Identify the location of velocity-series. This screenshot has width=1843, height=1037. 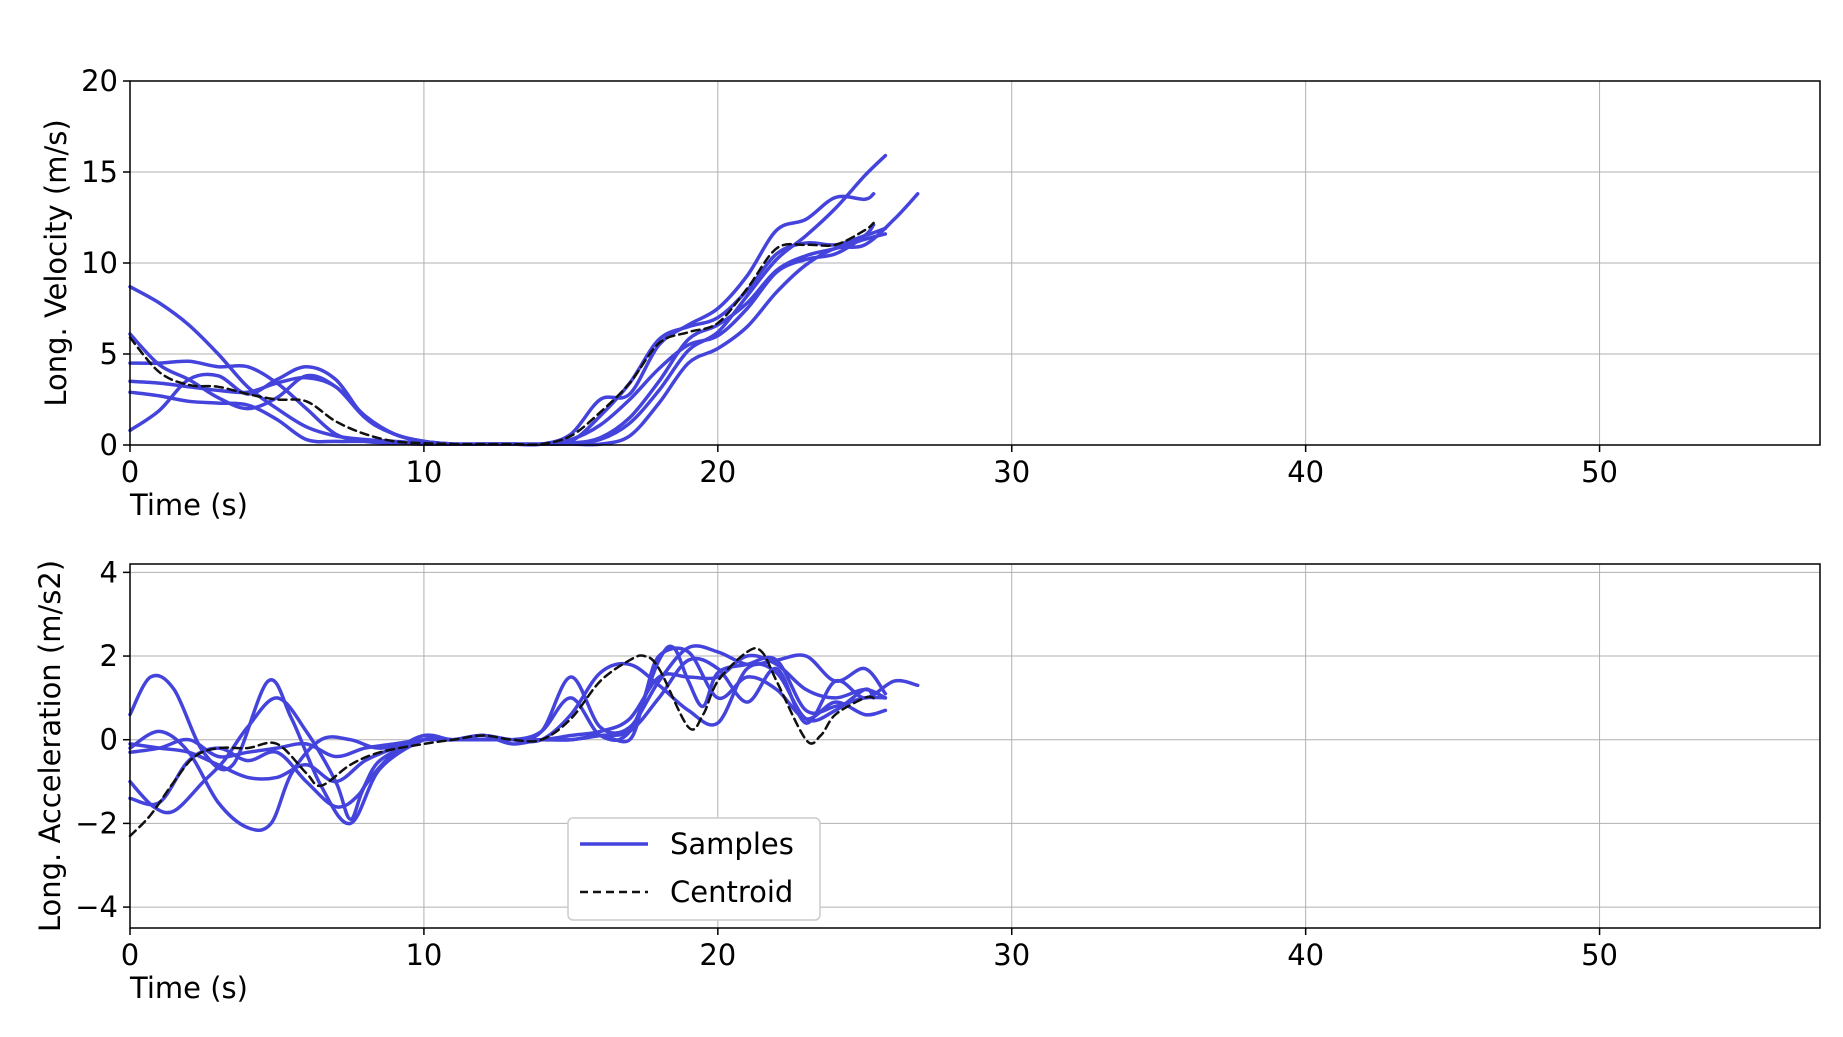
(524, 300).